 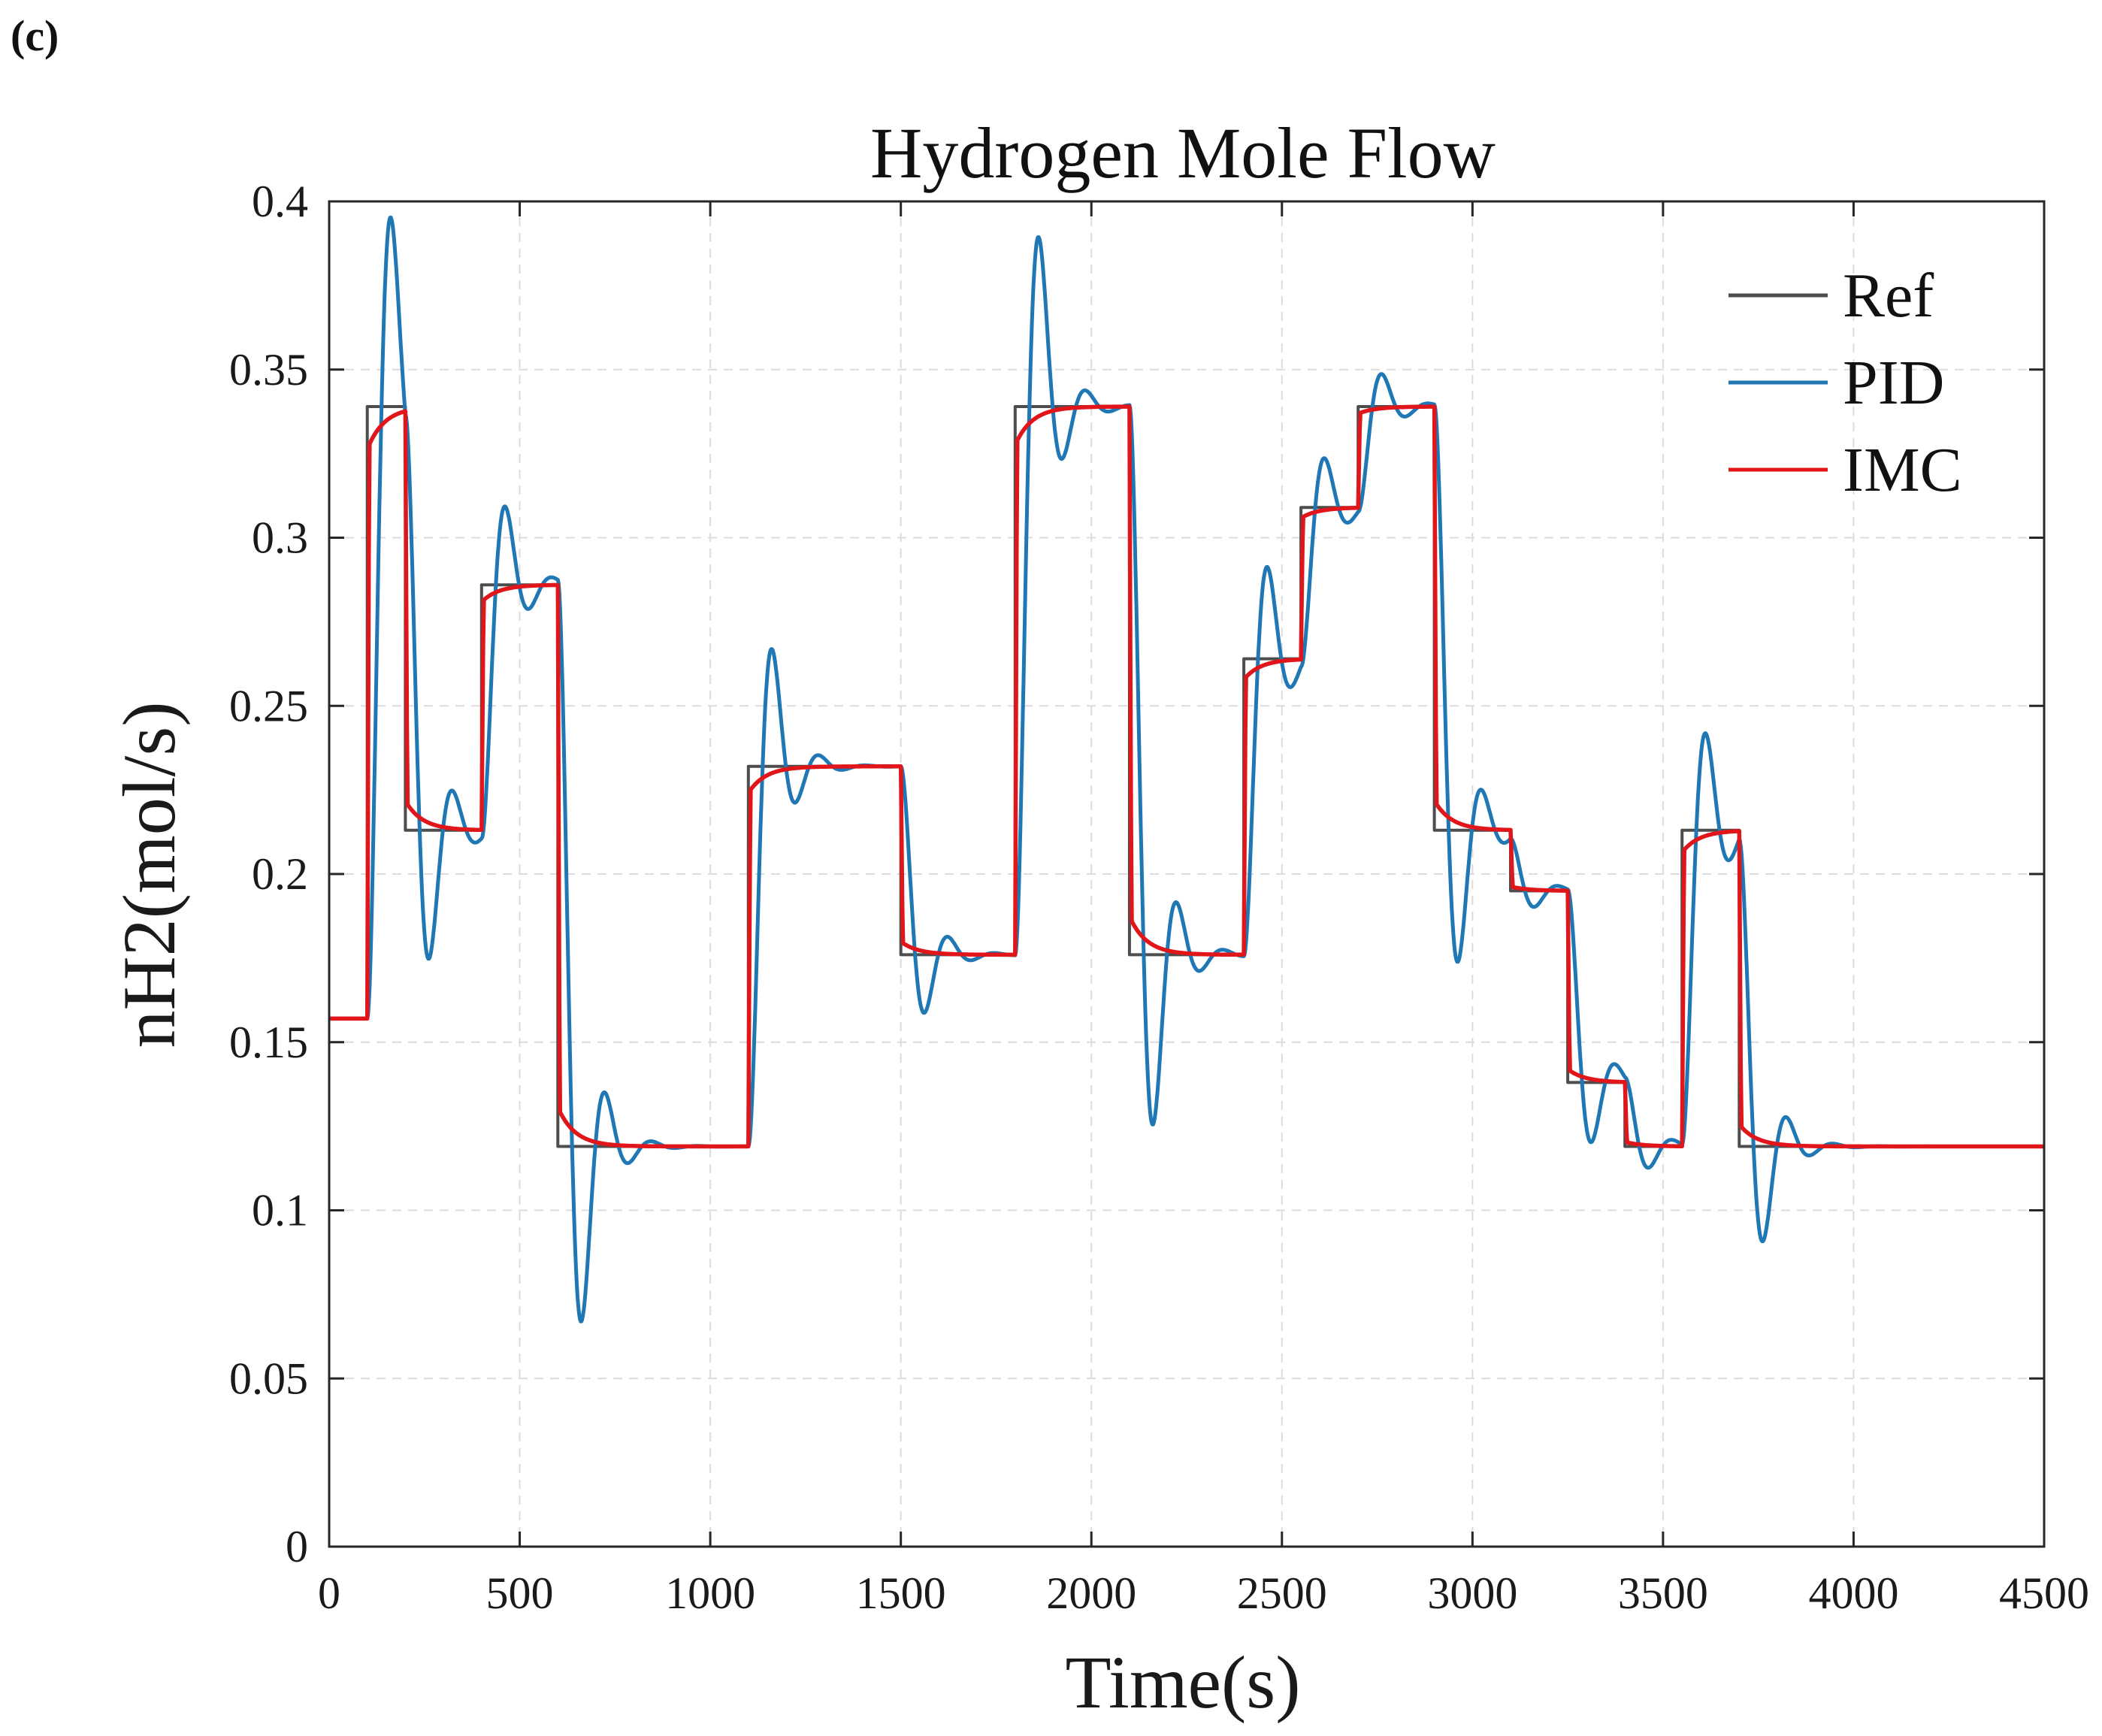 I want to click on x-tick-label: 3500, so click(x=1663, y=1593).